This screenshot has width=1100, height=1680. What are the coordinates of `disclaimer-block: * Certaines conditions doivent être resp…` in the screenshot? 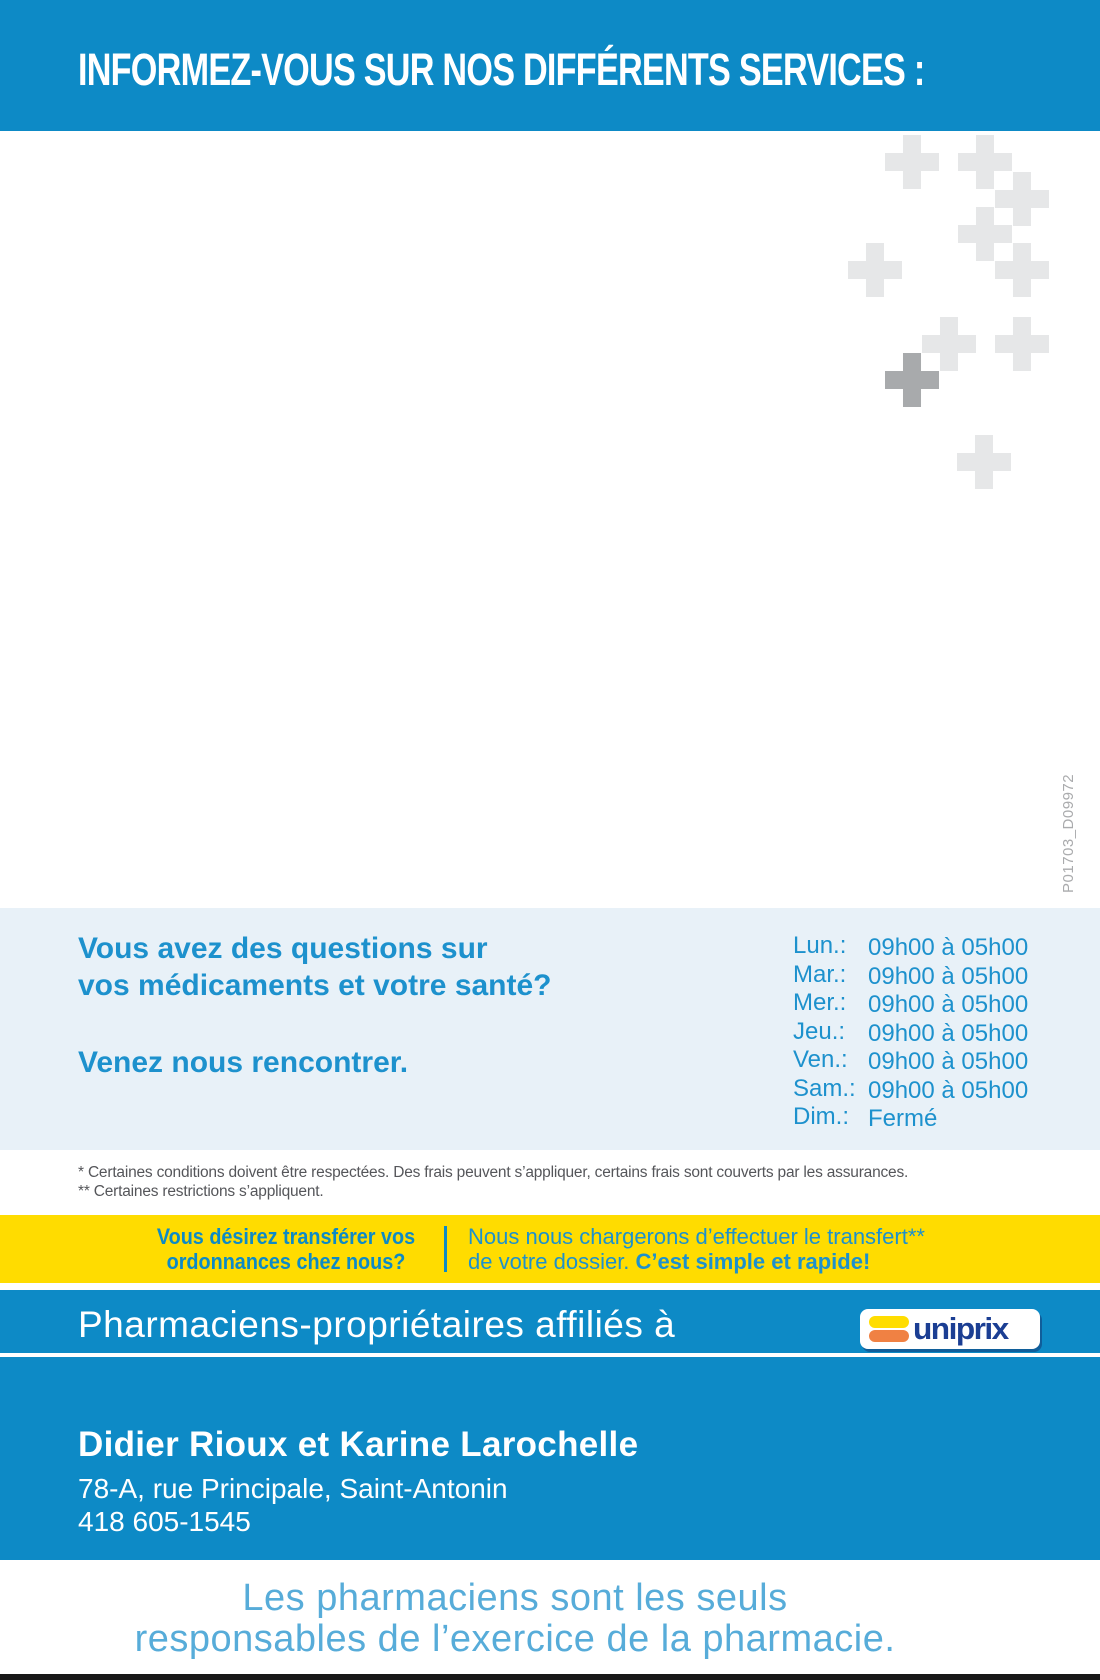 It's located at (493, 1182).